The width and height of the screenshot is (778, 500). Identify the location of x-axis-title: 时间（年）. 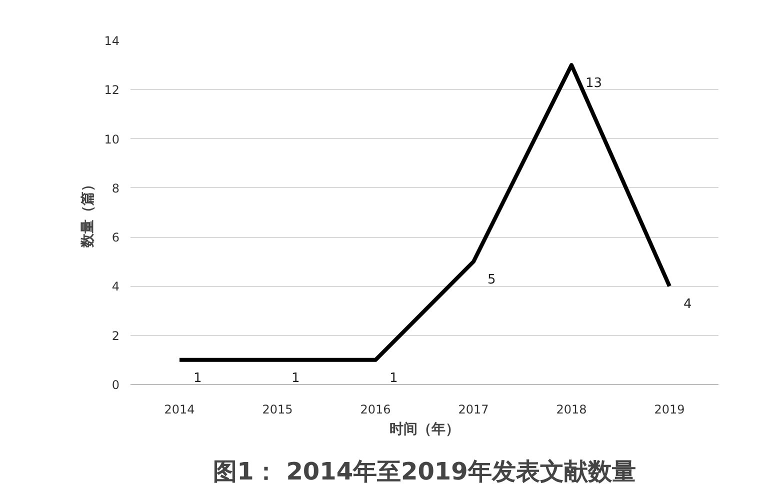
(425, 430).